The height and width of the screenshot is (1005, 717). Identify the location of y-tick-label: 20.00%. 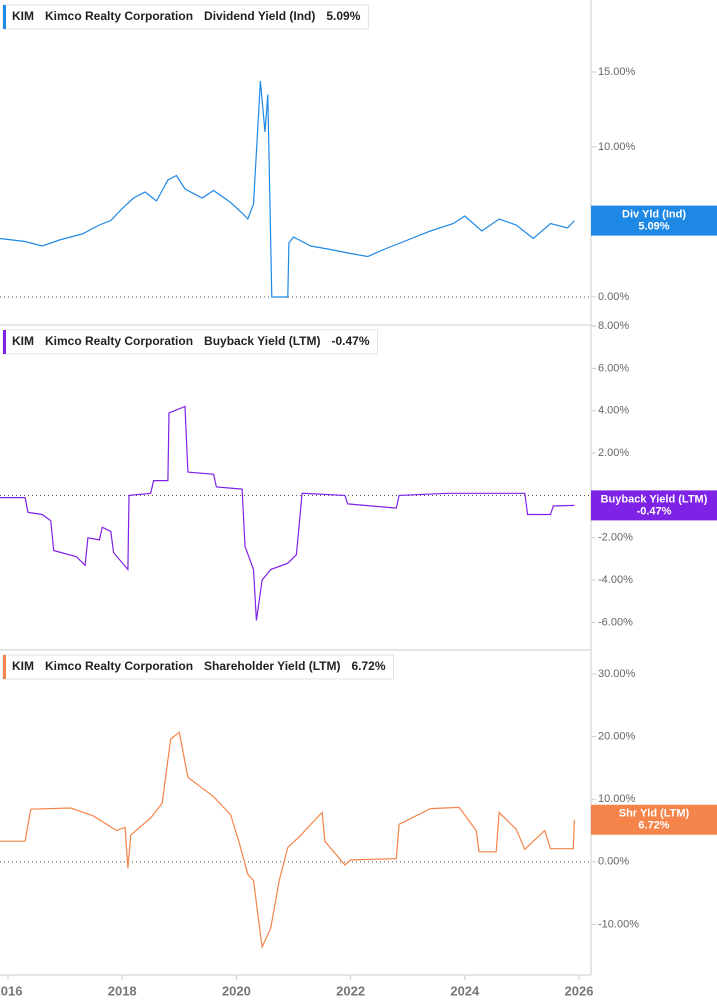
(617, 737).